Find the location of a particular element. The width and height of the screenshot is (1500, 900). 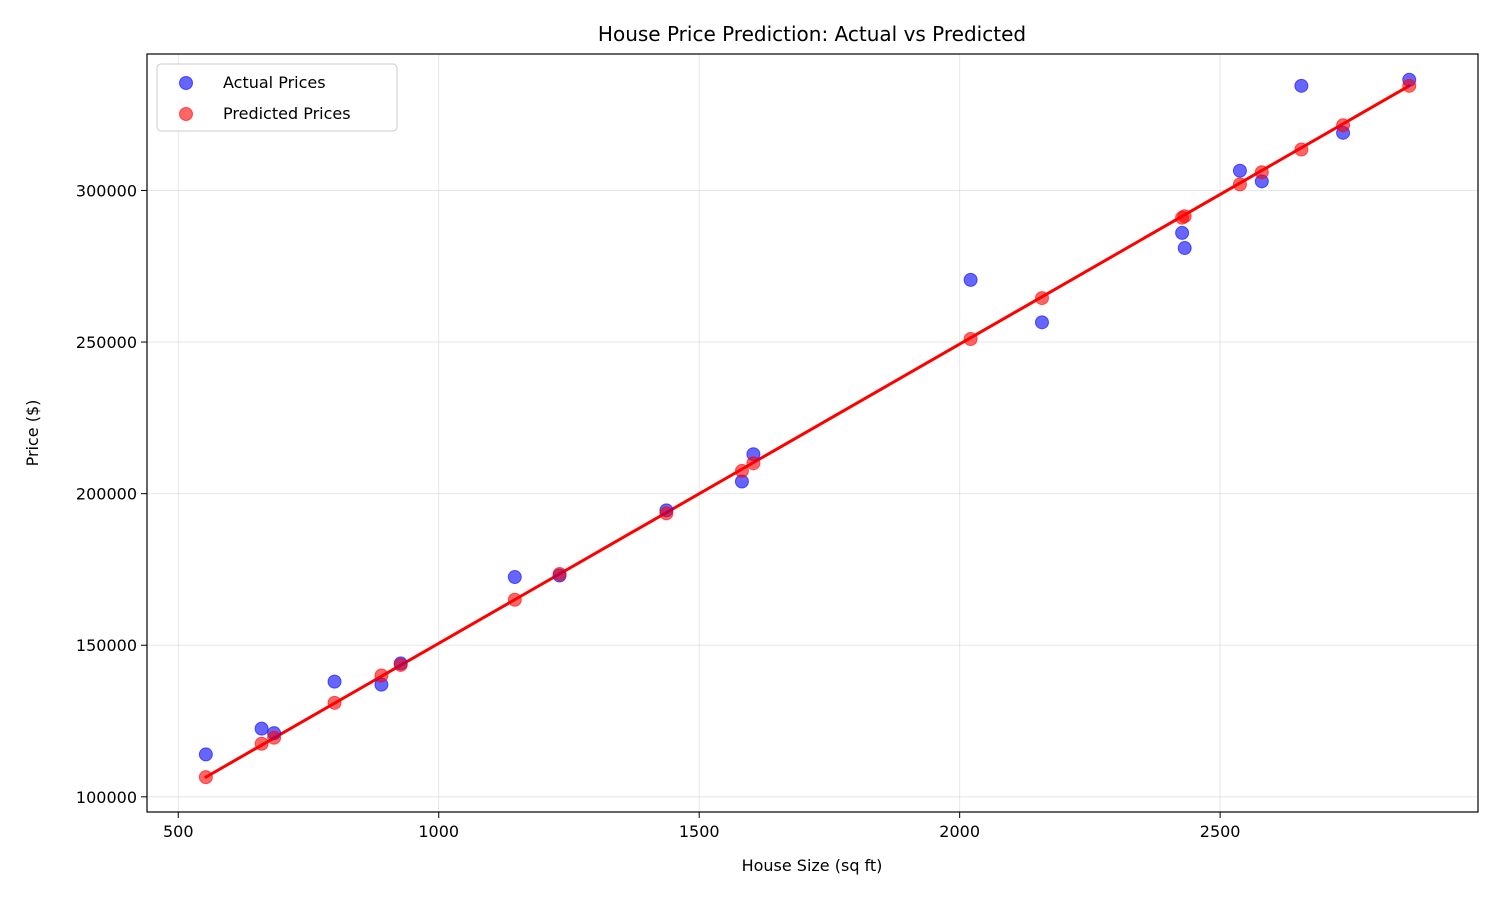

y-tick-label: 300000 is located at coordinates (106, 190).